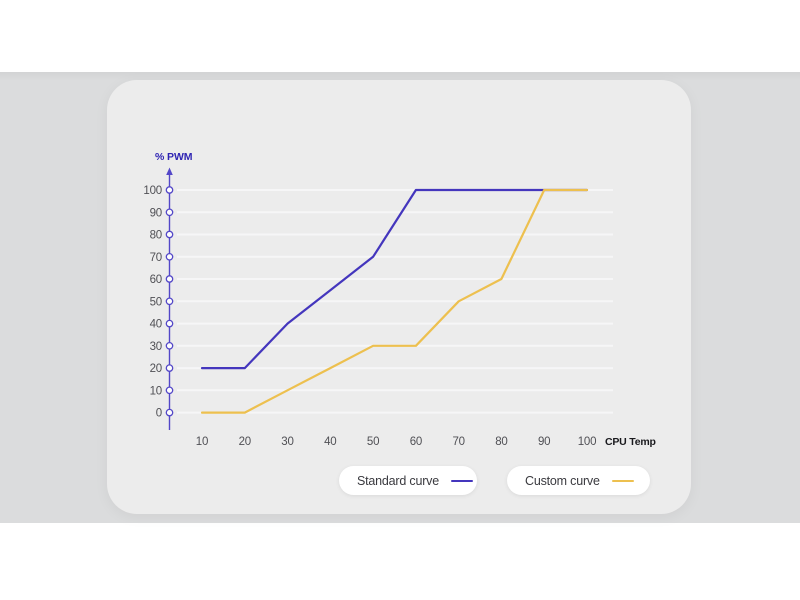 This screenshot has height=600, width=800. What do you see at coordinates (174, 157) in the screenshot?
I see `y-axis-title: % PWM` at bounding box center [174, 157].